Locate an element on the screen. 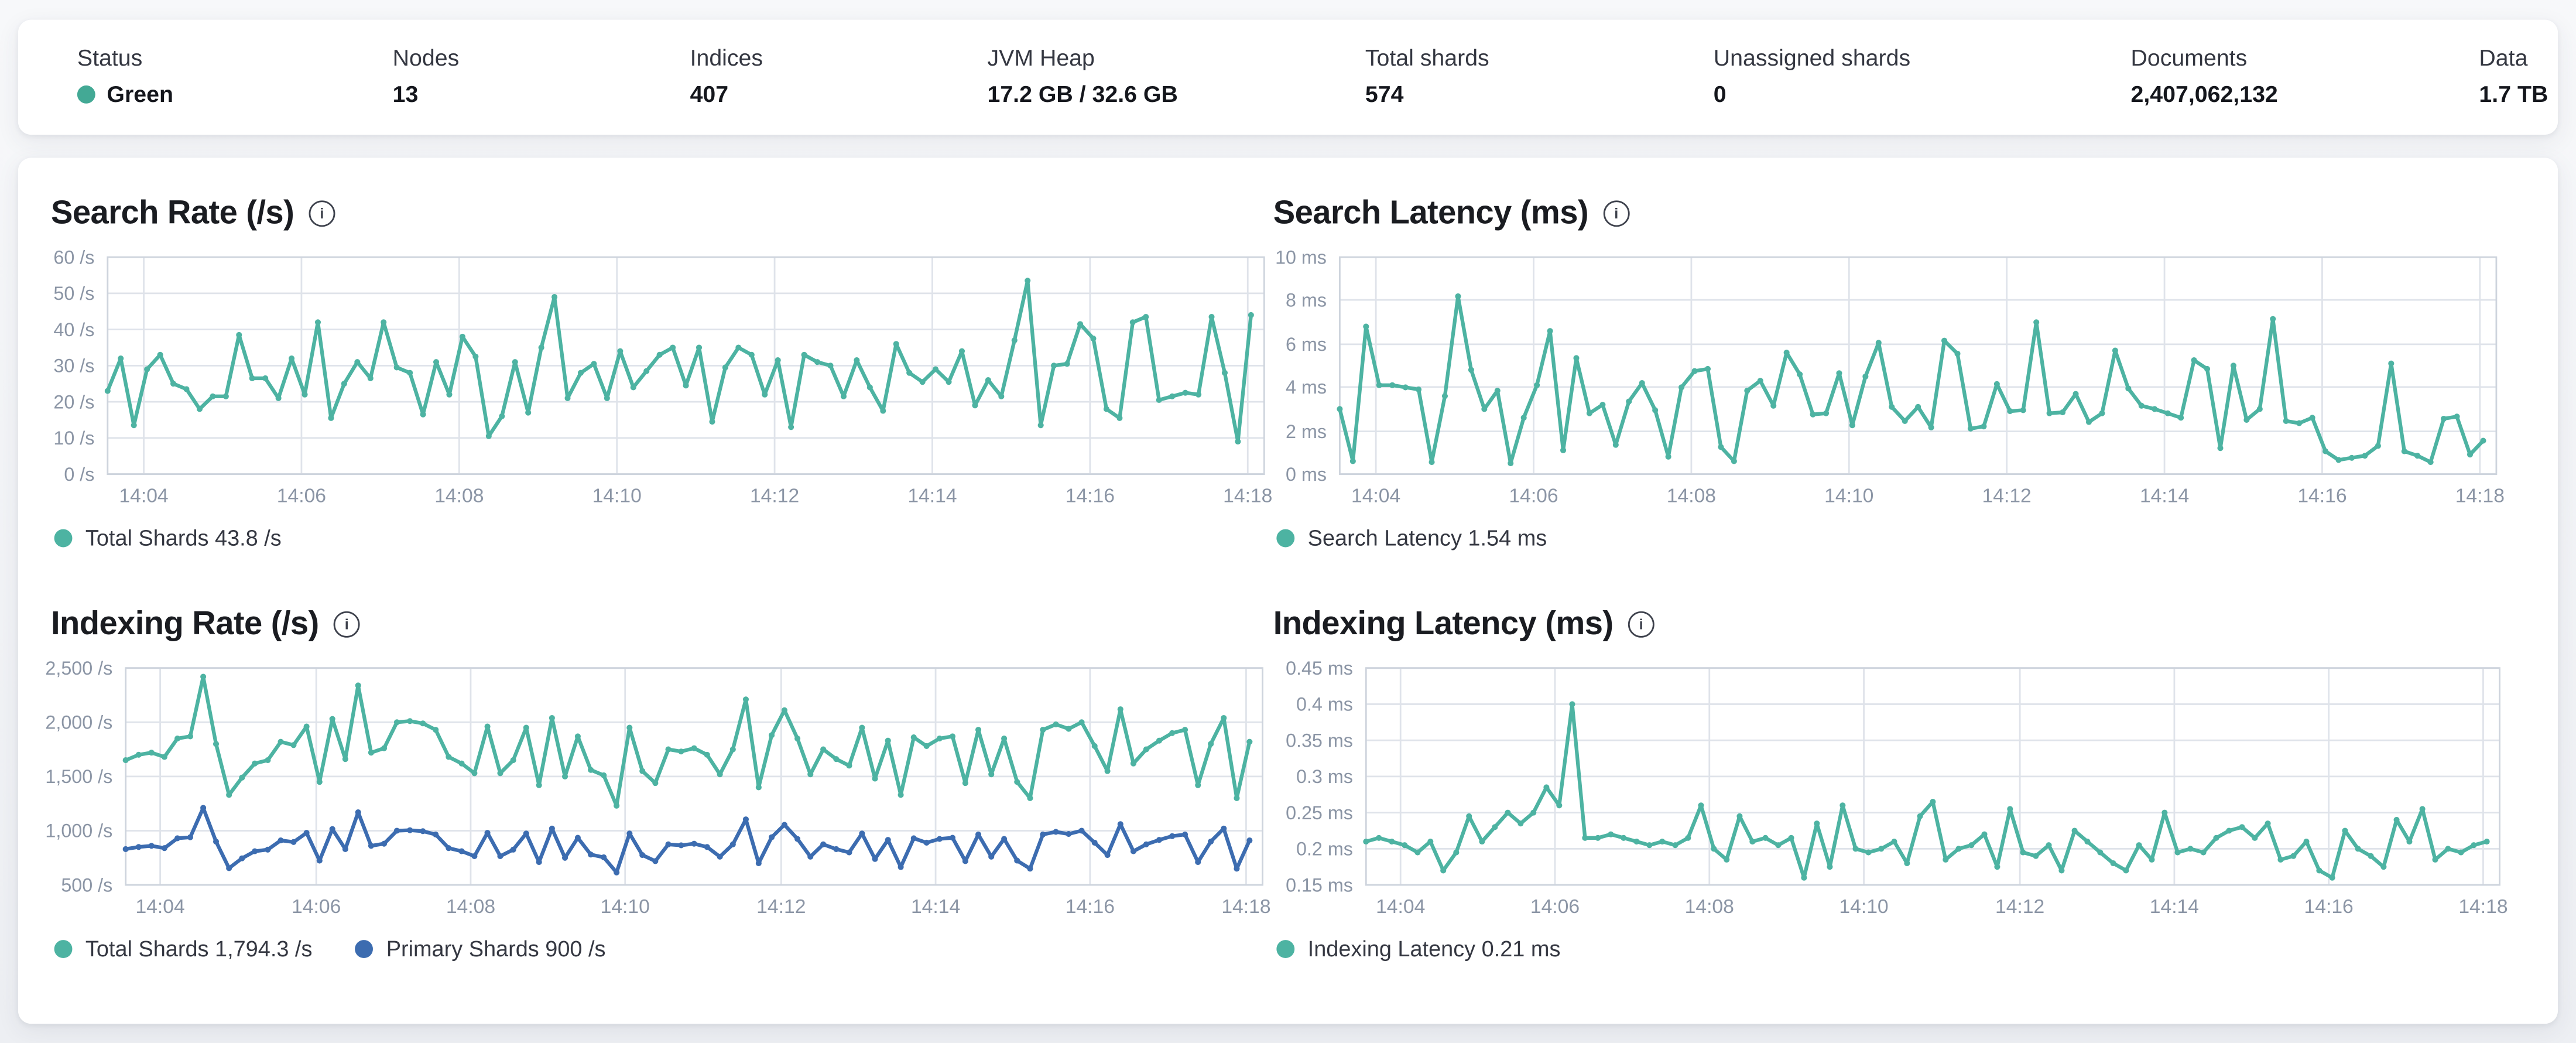  search-latency-legend: Search Latency 1.54 ms is located at coordinates (1891, 538).